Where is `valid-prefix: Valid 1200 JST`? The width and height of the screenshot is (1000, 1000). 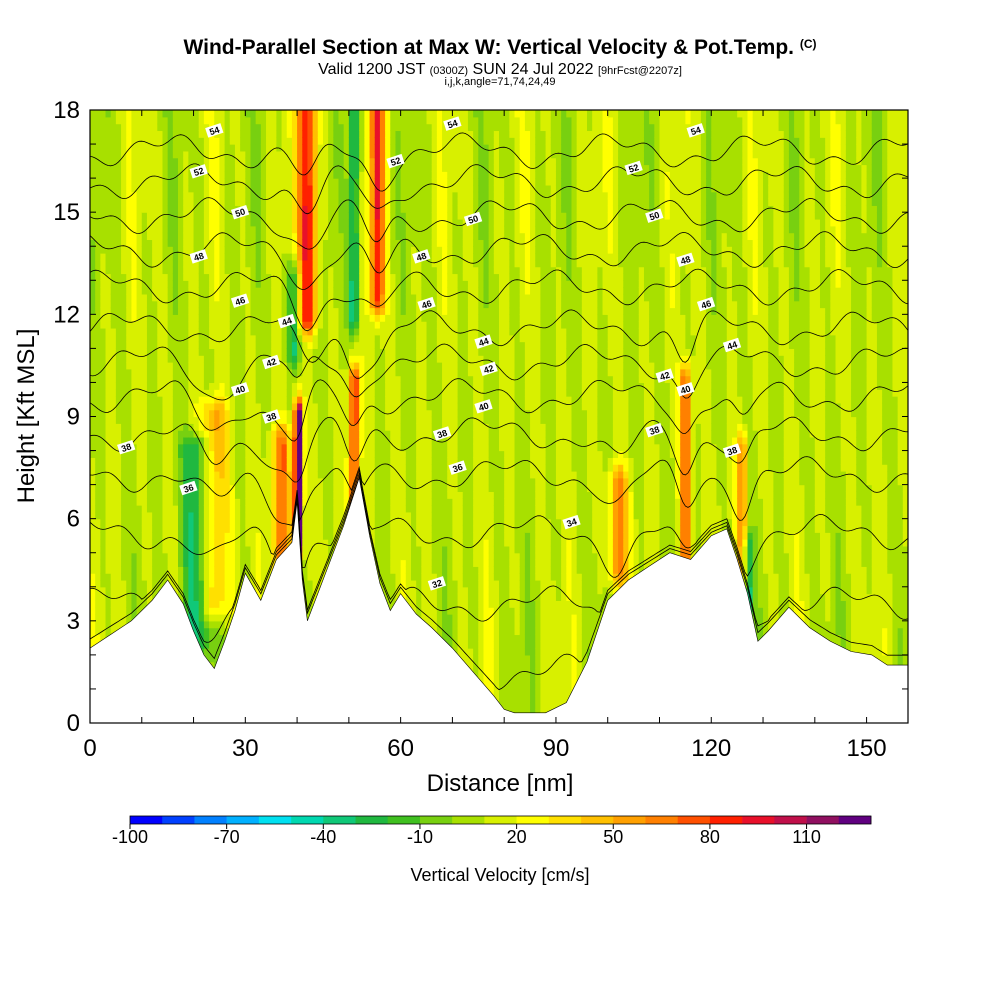 valid-prefix: Valid 1200 JST is located at coordinates (371, 69).